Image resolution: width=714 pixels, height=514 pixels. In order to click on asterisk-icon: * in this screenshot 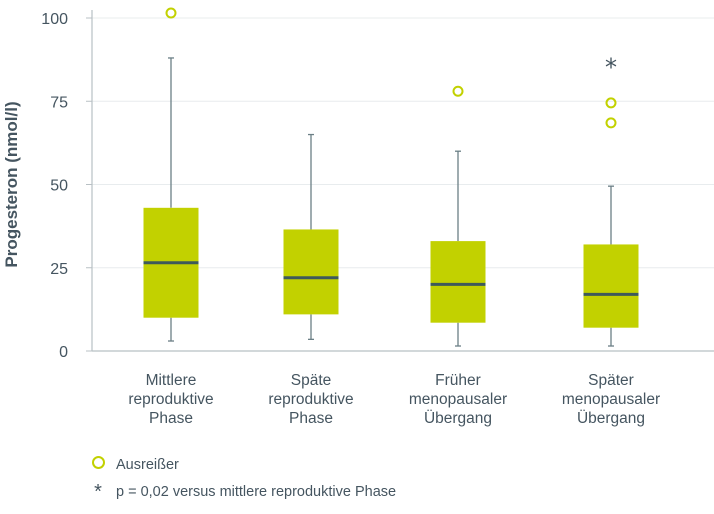, I will do `click(98, 492)`.